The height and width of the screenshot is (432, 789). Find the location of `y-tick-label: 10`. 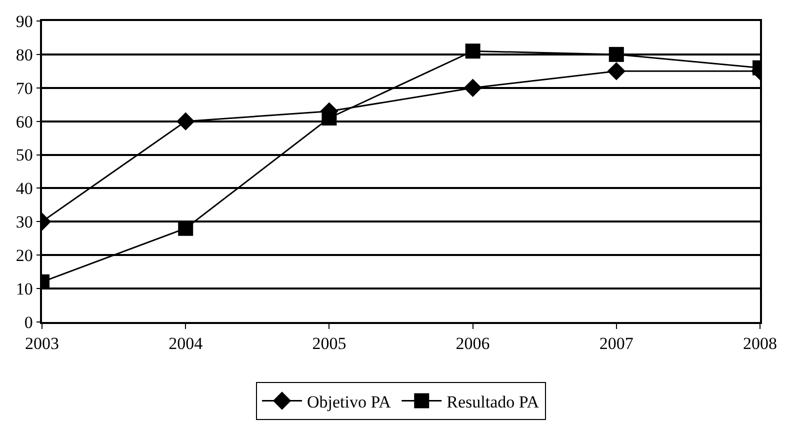

y-tick-label: 10 is located at coordinates (24, 289).